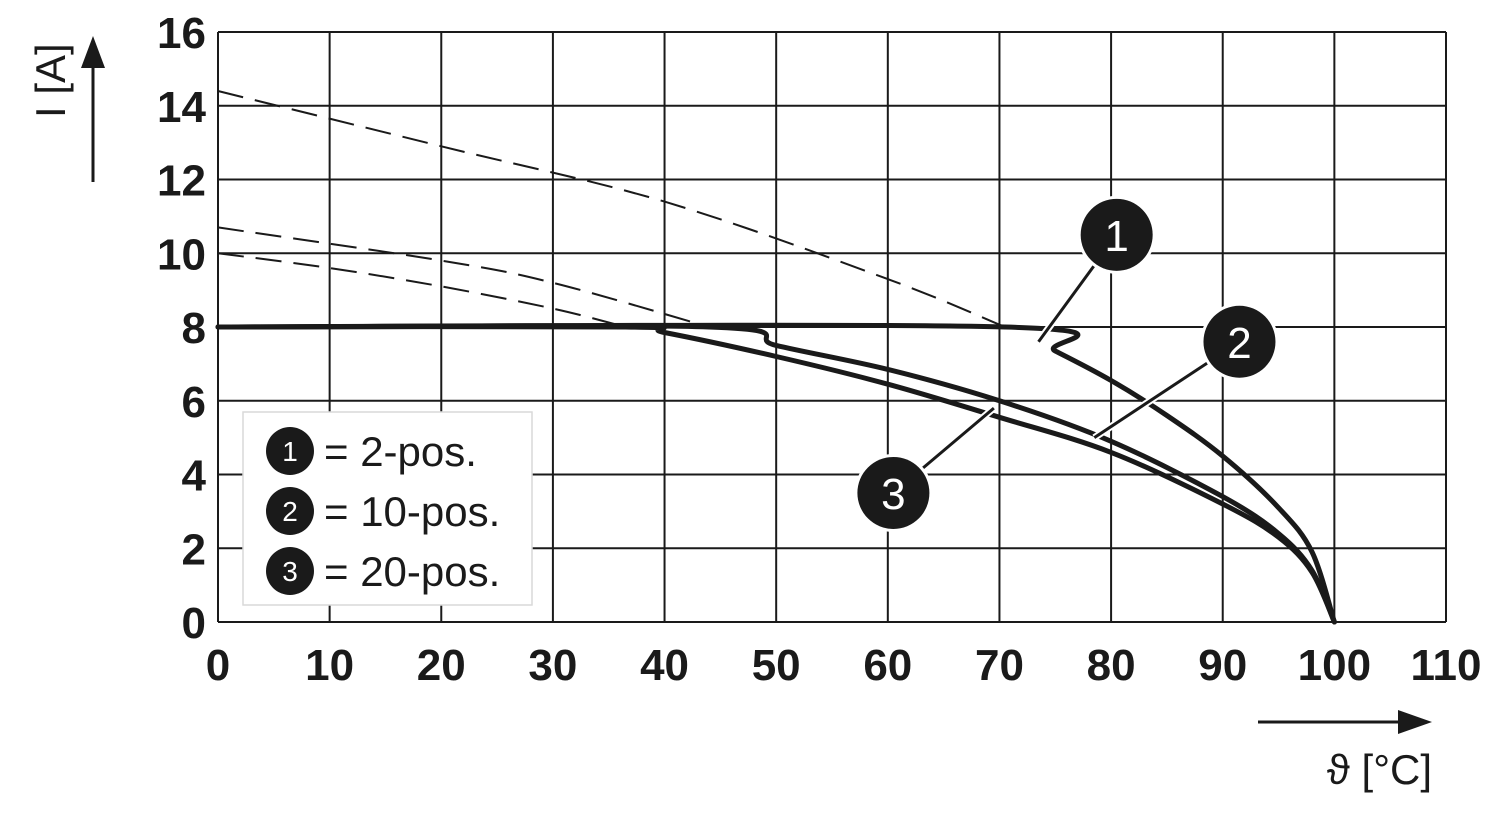  Describe the element at coordinates (887, 665) in the screenshot. I see `x-tick-label: 60` at that location.